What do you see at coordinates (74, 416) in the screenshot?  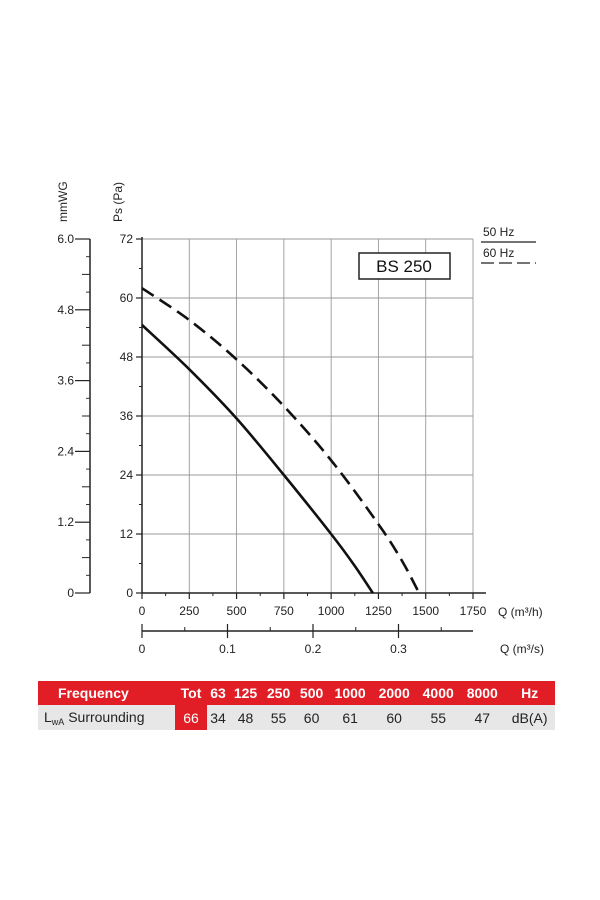 I see `mmwg-axis: 0 1.2 2.4 3.6 4.8 6.0` at bounding box center [74, 416].